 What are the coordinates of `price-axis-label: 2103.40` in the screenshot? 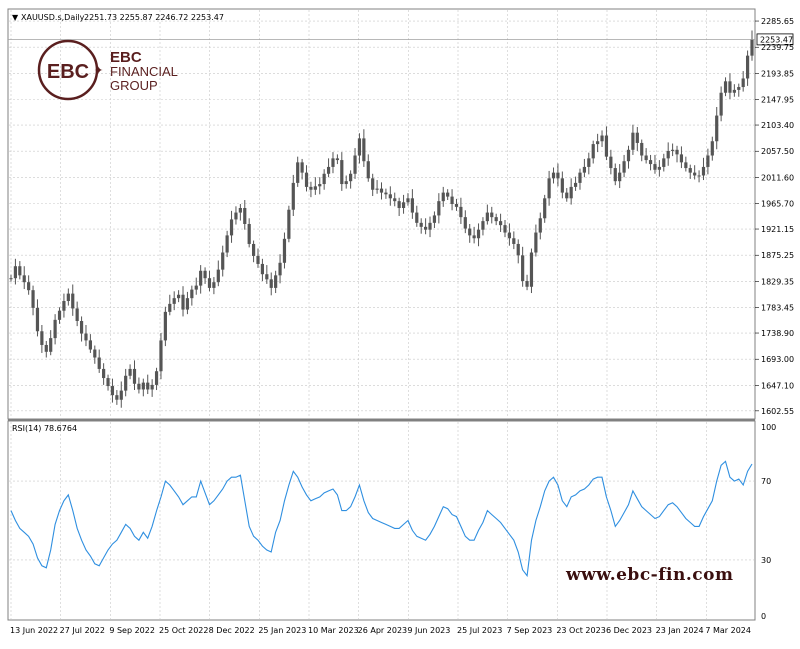 It's located at (777, 125).